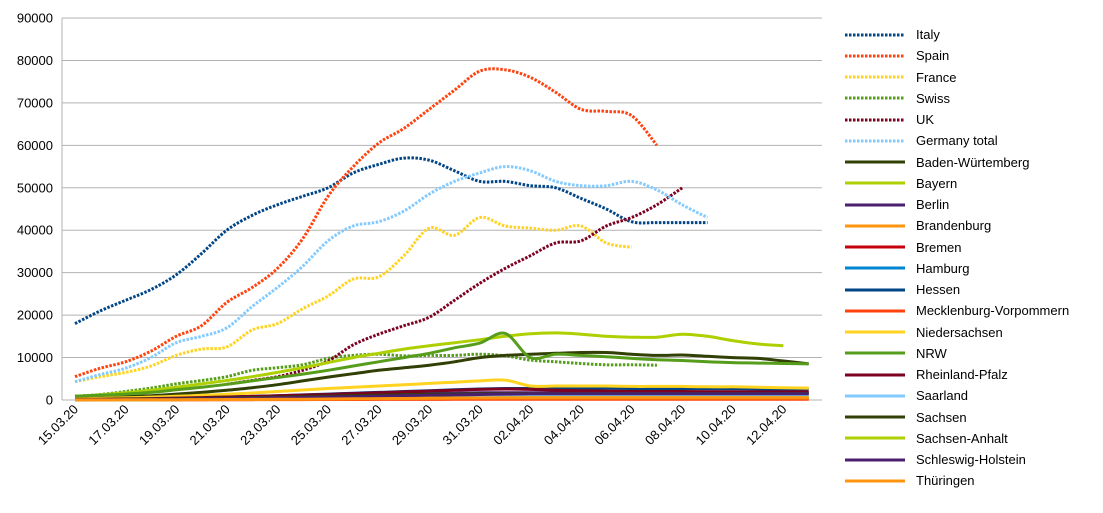 Image resolution: width=1103 pixels, height=513 pixels. I want to click on legend-item: Hamburg, so click(956, 268).